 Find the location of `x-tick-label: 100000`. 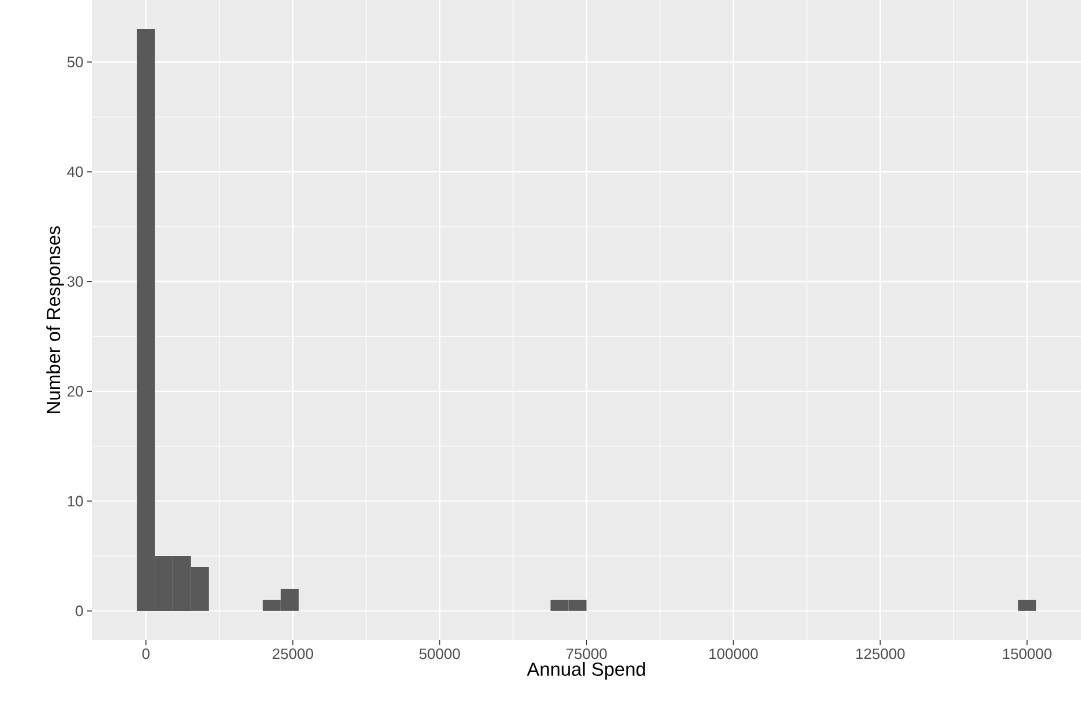

x-tick-label: 100000 is located at coordinates (733, 654).